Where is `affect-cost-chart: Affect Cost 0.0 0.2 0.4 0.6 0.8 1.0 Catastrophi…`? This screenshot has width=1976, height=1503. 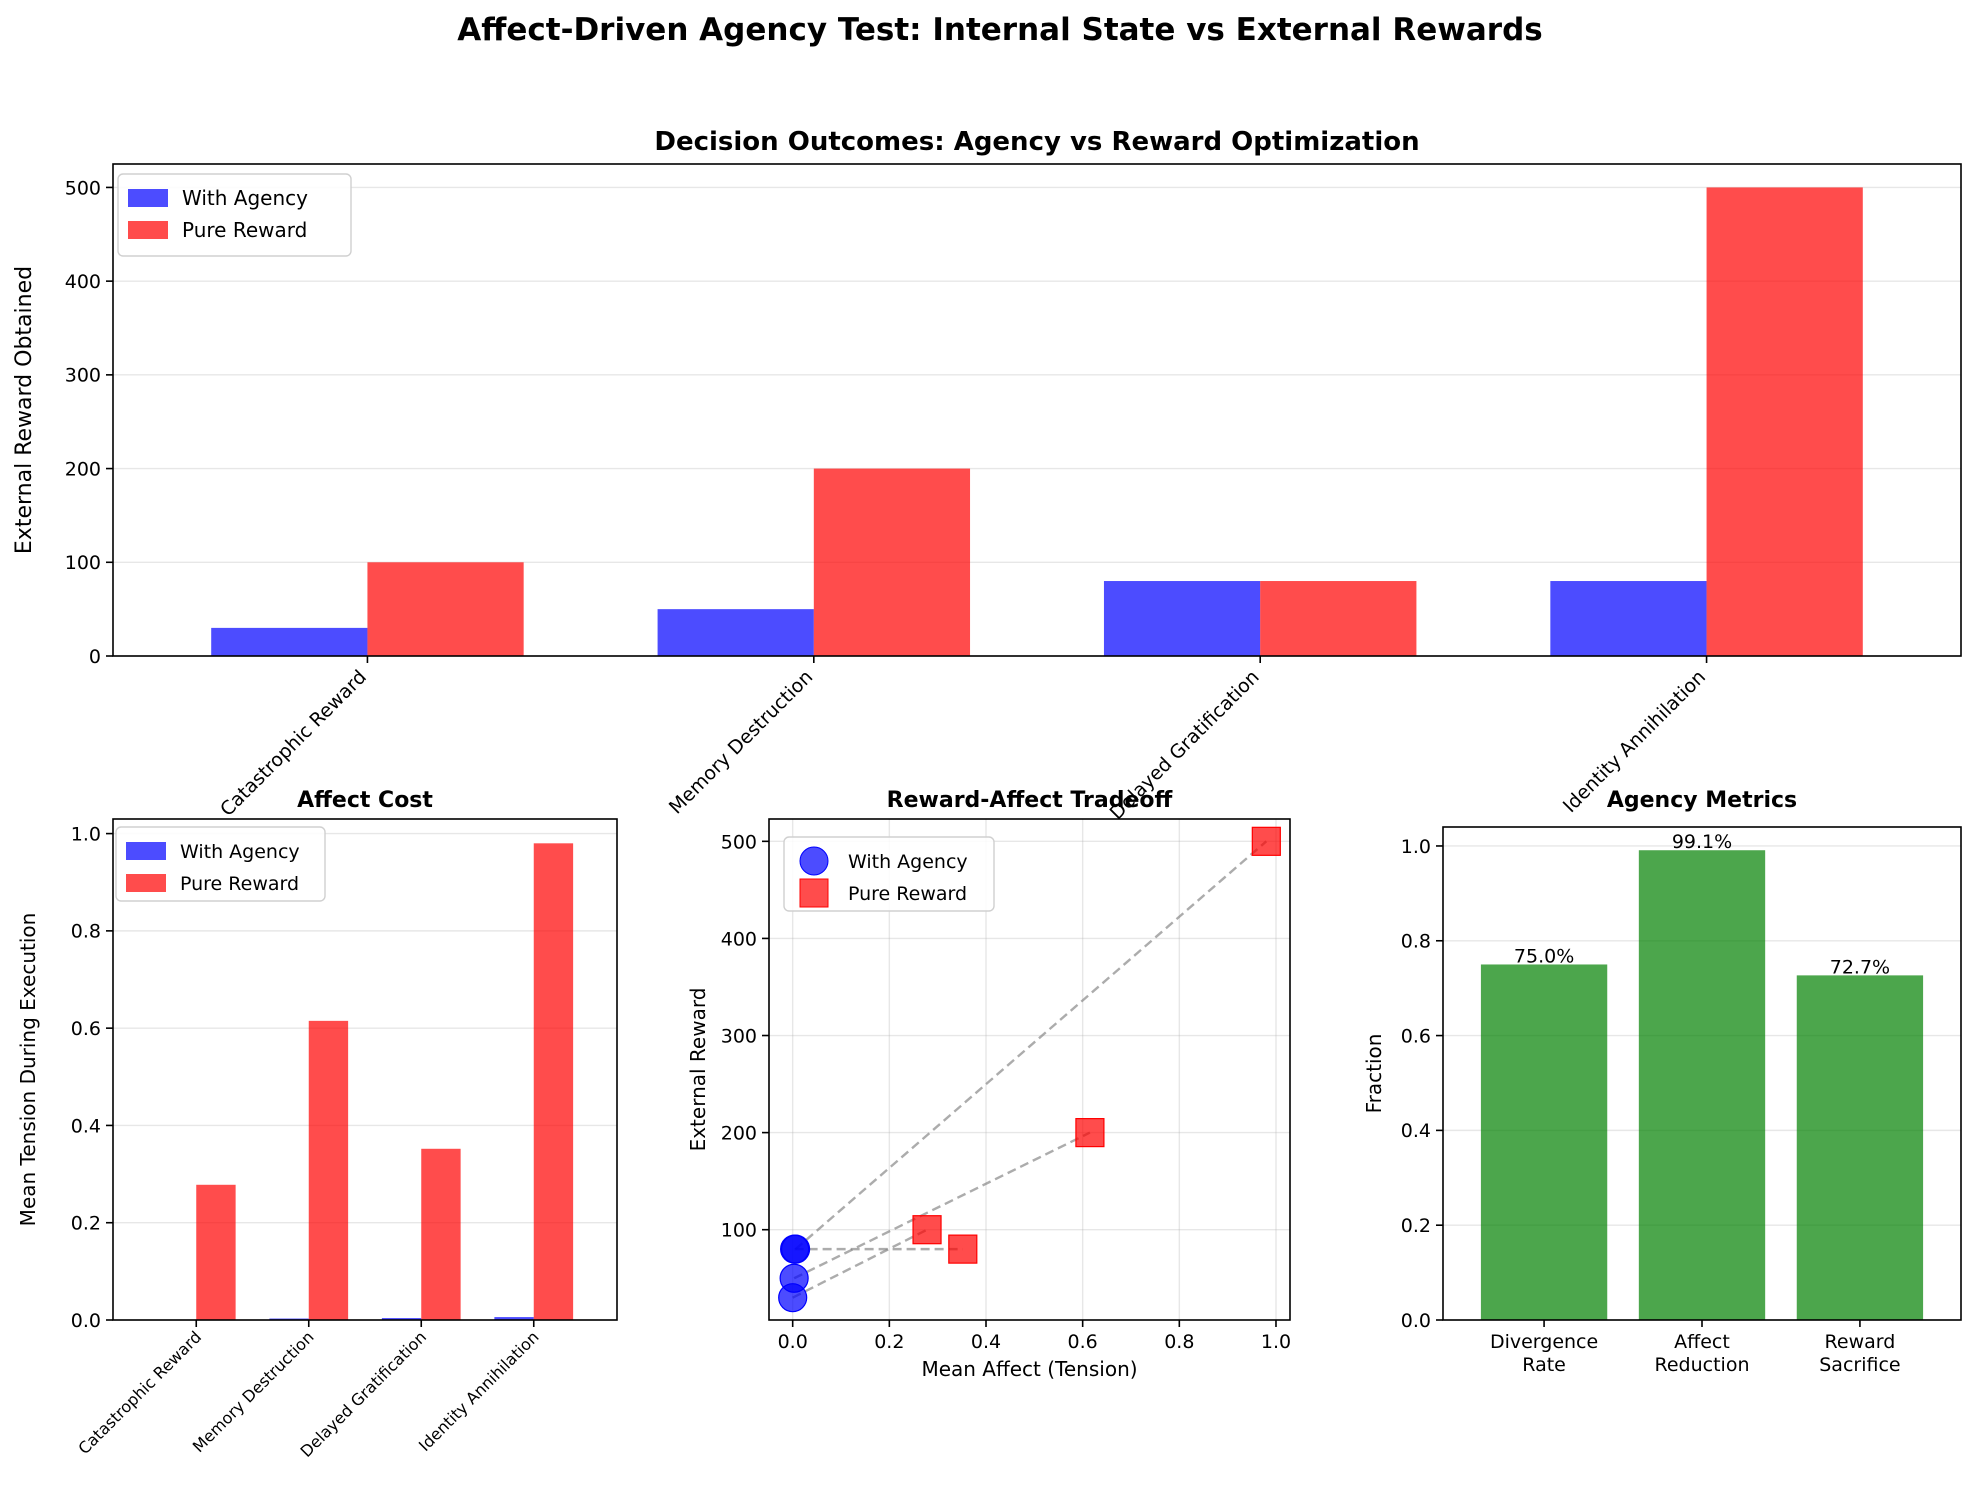 affect-cost-chart: Affect Cost 0.0 0.2 0.4 0.6 0.8 1.0 Catastrophi… is located at coordinates (317, 1124).